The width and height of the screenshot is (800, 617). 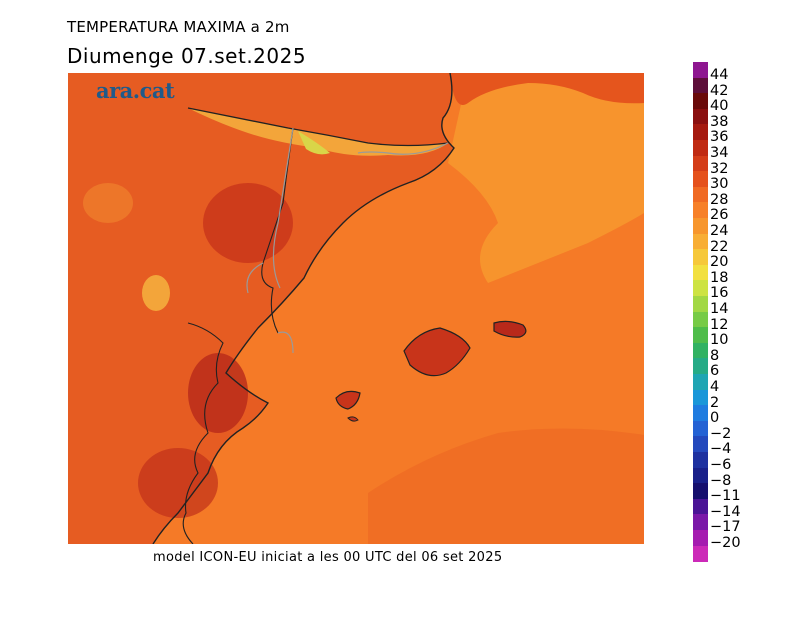 I want to click on legend-label: 42, so click(x=719, y=90).